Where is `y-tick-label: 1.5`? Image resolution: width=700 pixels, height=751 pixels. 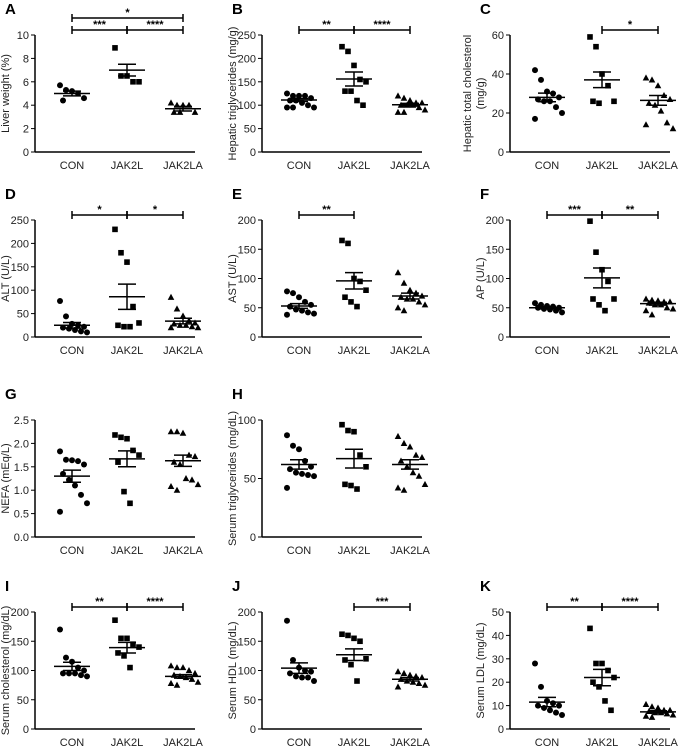
y-tick-label: 1.5 is located at coordinates (21, 468).